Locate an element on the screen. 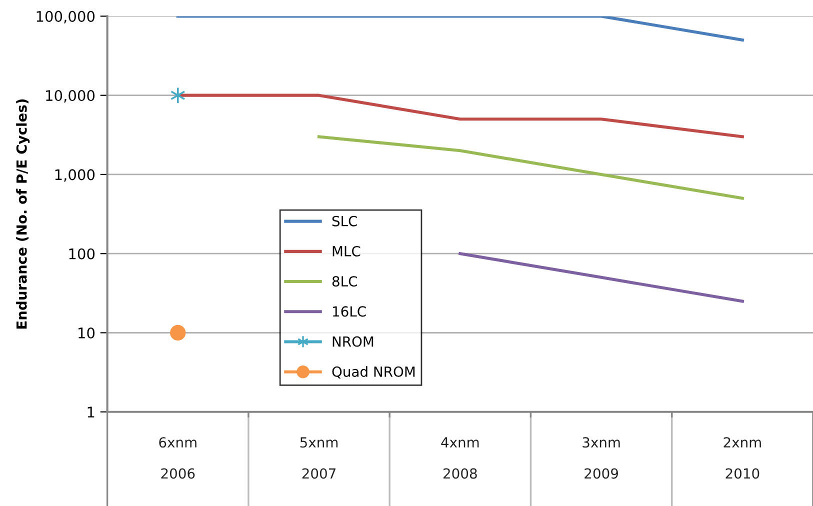  category-label: 6xnm 2006 is located at coordinates (177, 458).